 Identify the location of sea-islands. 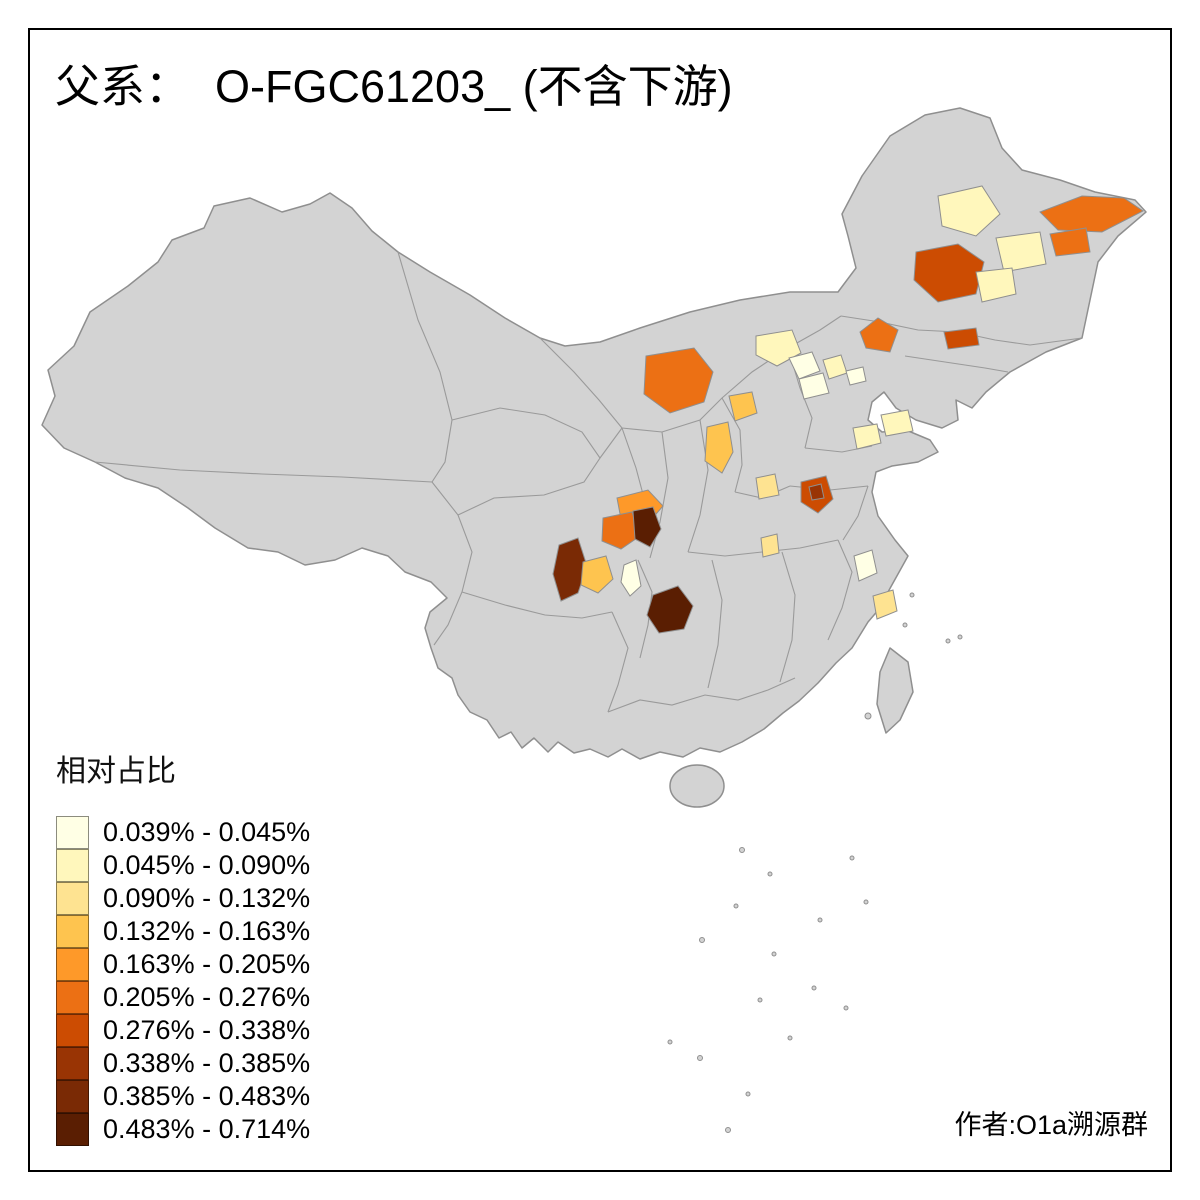
(815, 862).